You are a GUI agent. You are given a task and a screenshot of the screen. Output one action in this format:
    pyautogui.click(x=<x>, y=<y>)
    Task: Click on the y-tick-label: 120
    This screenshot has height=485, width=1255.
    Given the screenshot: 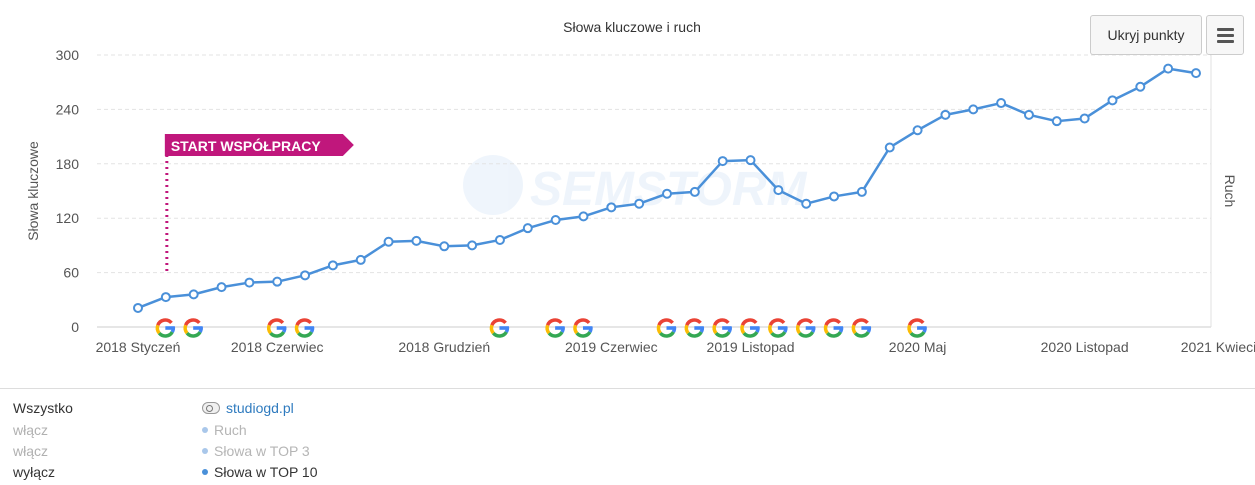 What is the action you would take?
    pyautogui.click(x=68, y=218)
    